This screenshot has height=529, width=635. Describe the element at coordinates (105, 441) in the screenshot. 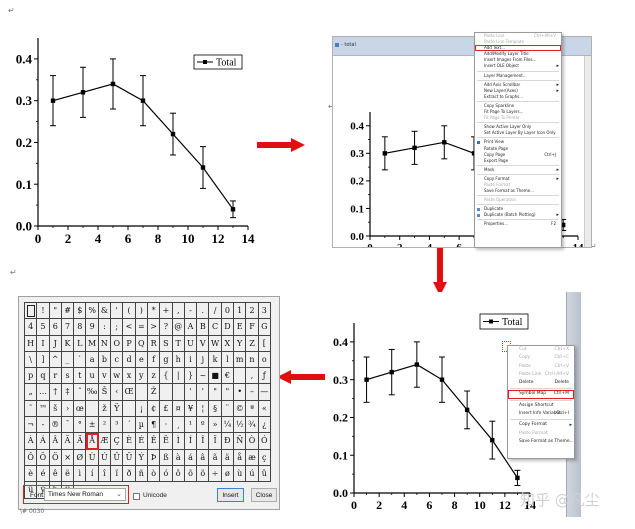

I see `symbol-cell: Æ` at that location.